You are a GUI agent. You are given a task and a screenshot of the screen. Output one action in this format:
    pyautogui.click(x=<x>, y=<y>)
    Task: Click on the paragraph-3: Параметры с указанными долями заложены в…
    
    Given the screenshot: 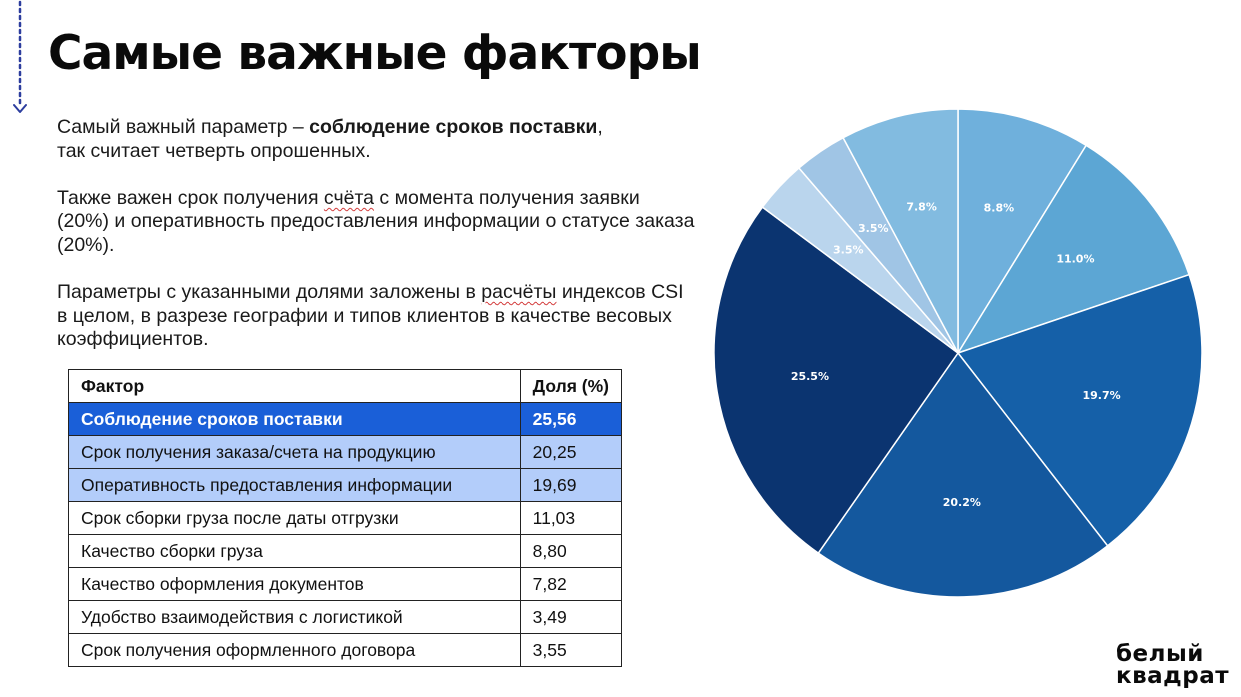 What is the action you would take?
    pyautogui.click(x=370, y=316)
    